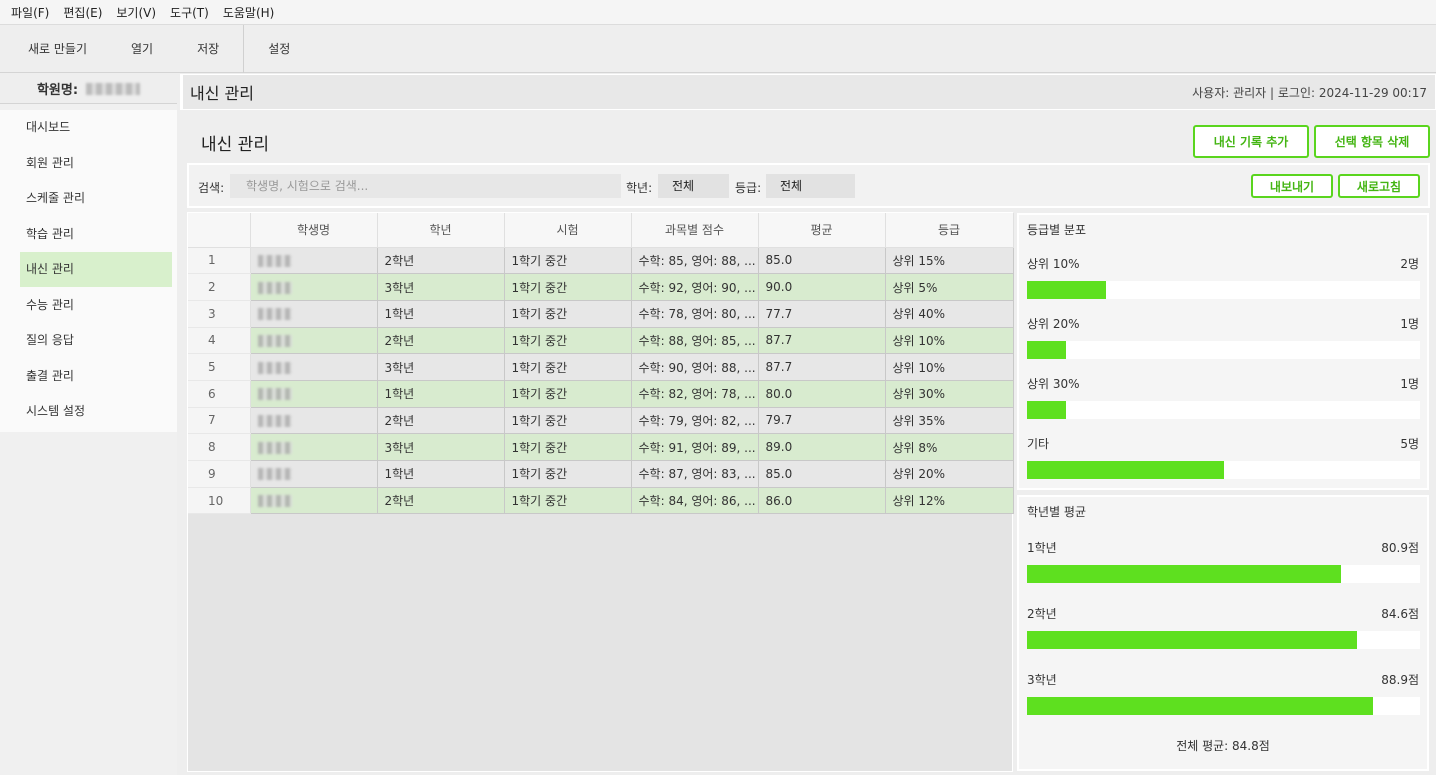  Describe the element at coordinates (822, 501) in the screenshot. I see `cell-average: 86.0` at that location.